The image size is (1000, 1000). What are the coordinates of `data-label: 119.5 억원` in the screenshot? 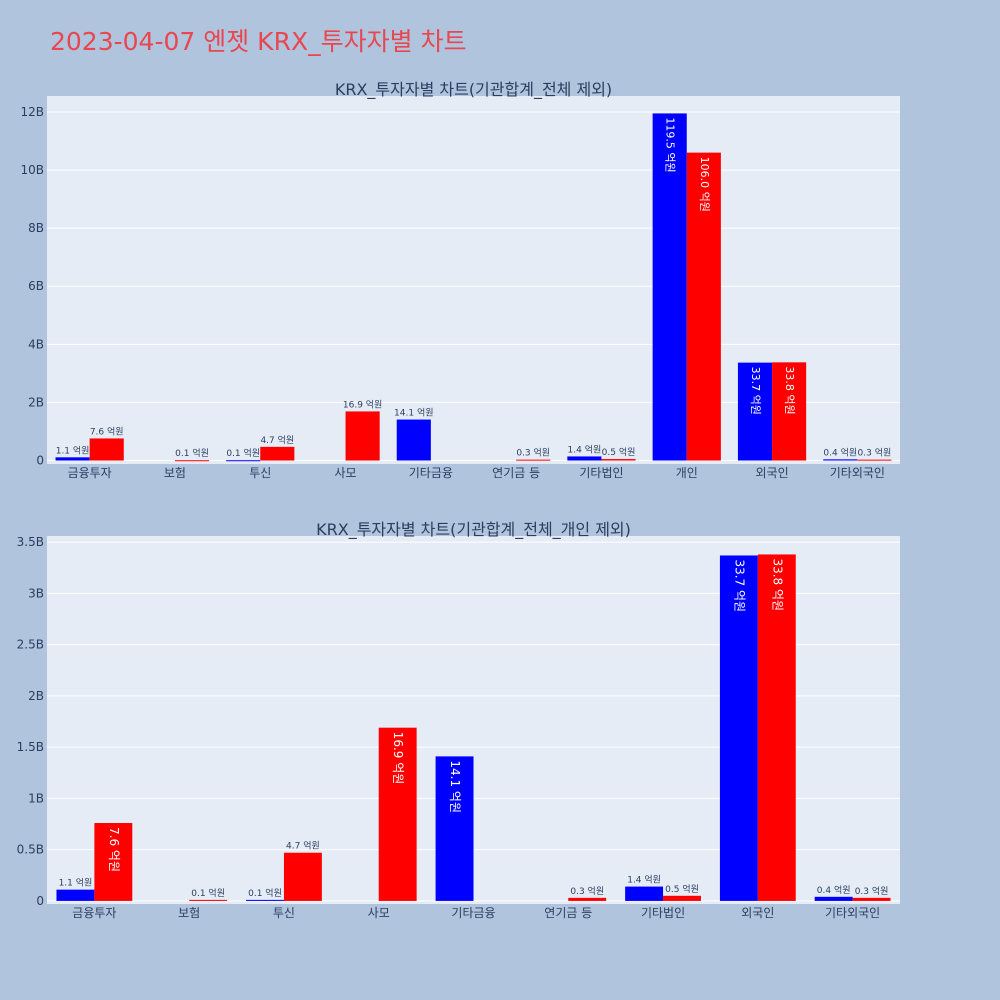 It's located at (670, 144).